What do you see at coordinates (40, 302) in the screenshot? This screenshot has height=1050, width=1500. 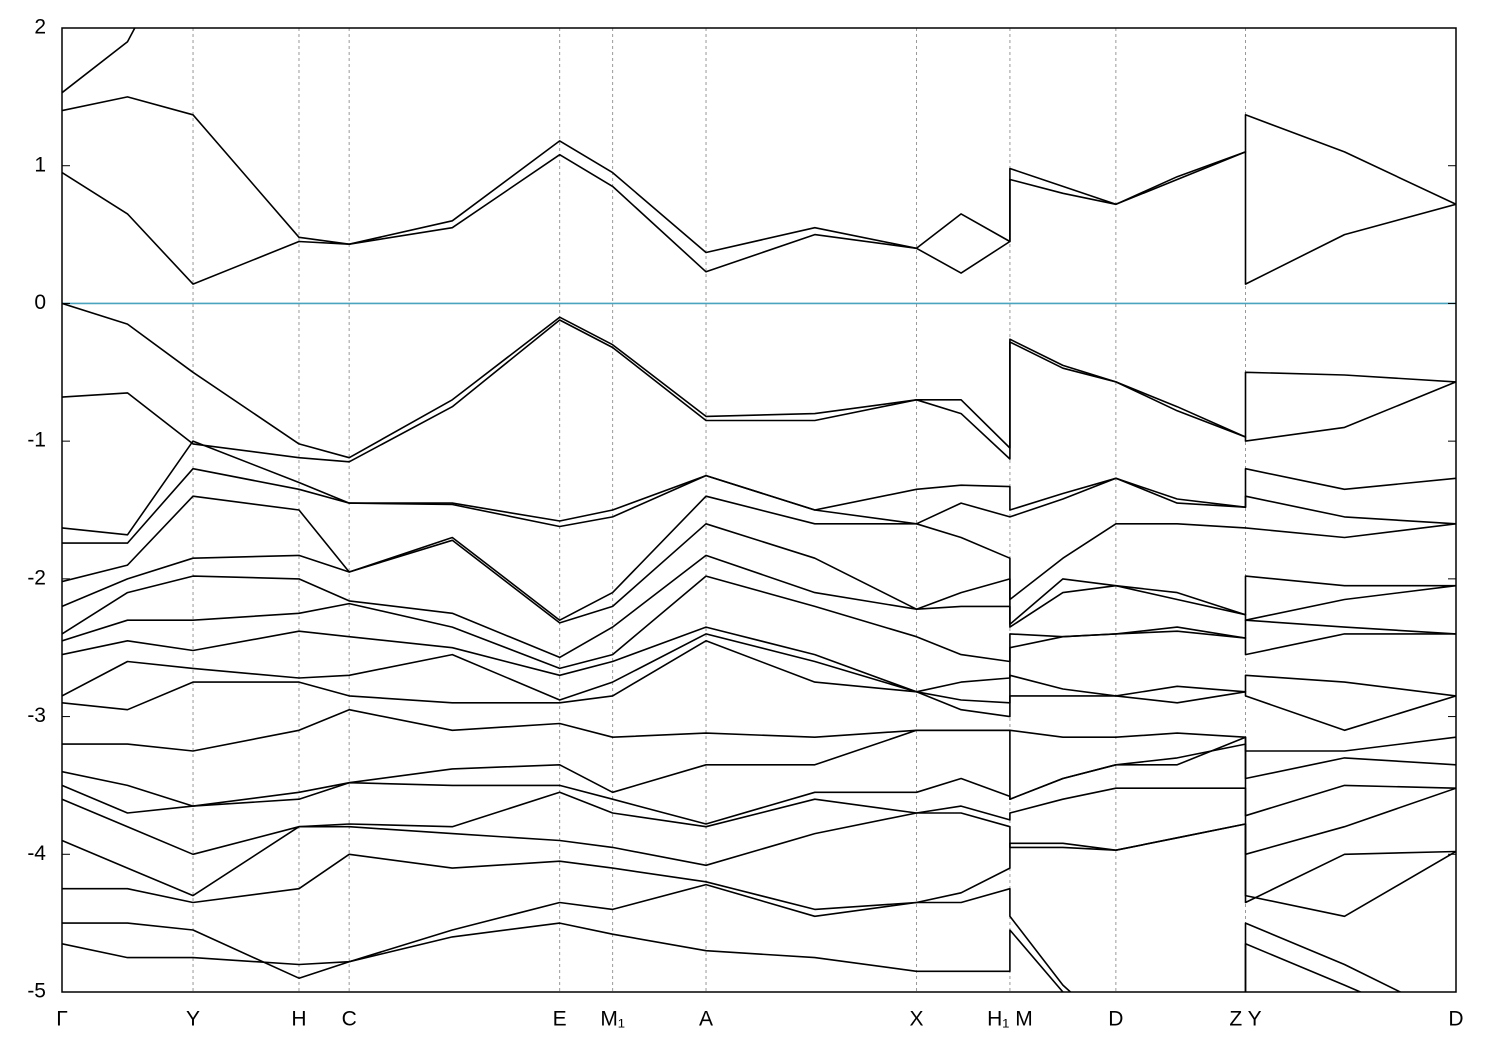 I see `y-tick-label: 0` at bounding box center [40, 302].